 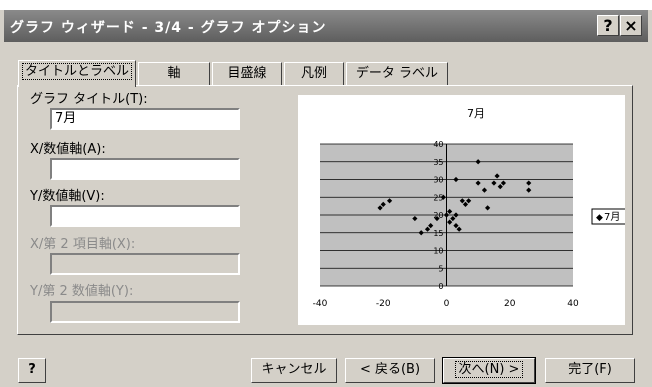 I want to click on y-tick-label: 40, so click(x=438, y=144).